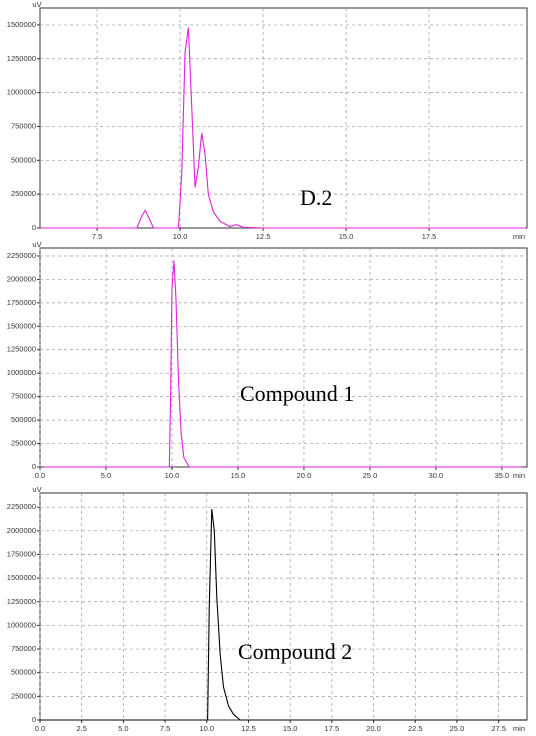 The height and width of the screenshot is (736, 536). What do you see at coordinates (436, 475) in the screenshot?
I see `x-tick-label: 30.0` at bounding box center [436, 475].